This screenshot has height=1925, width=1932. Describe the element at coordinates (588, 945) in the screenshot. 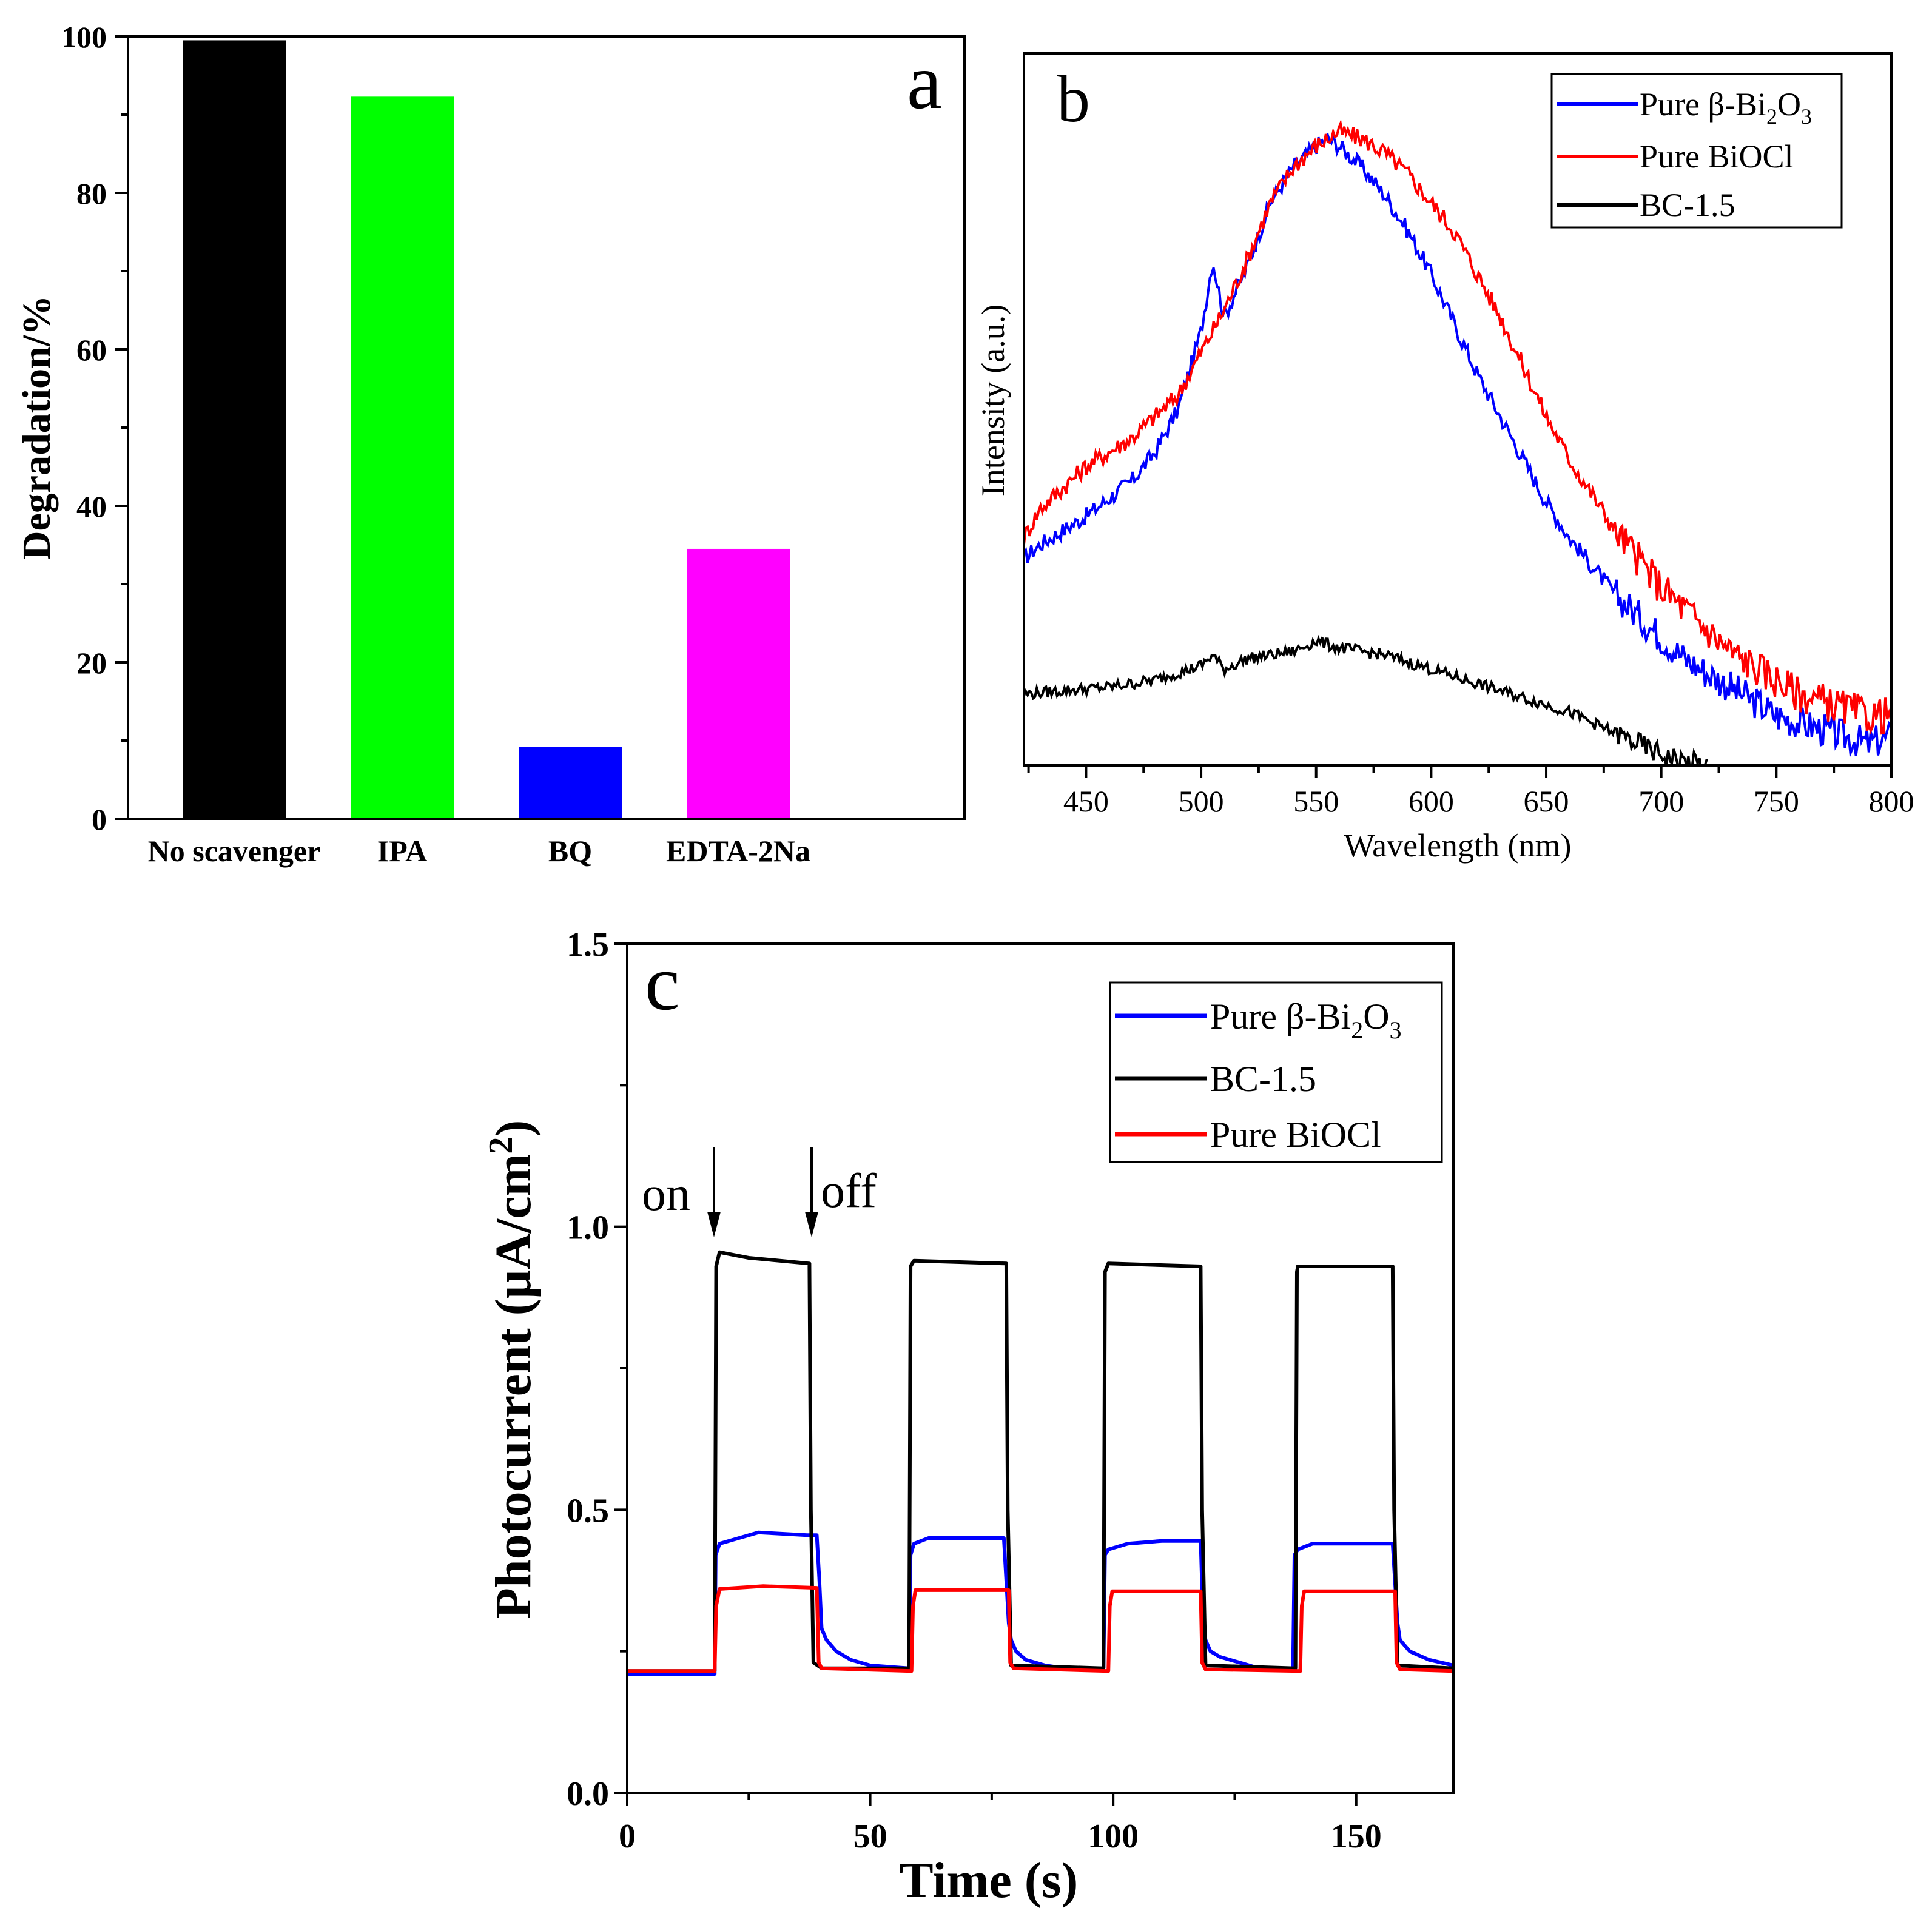

I see `y-tick-label: 1.5` at that location.